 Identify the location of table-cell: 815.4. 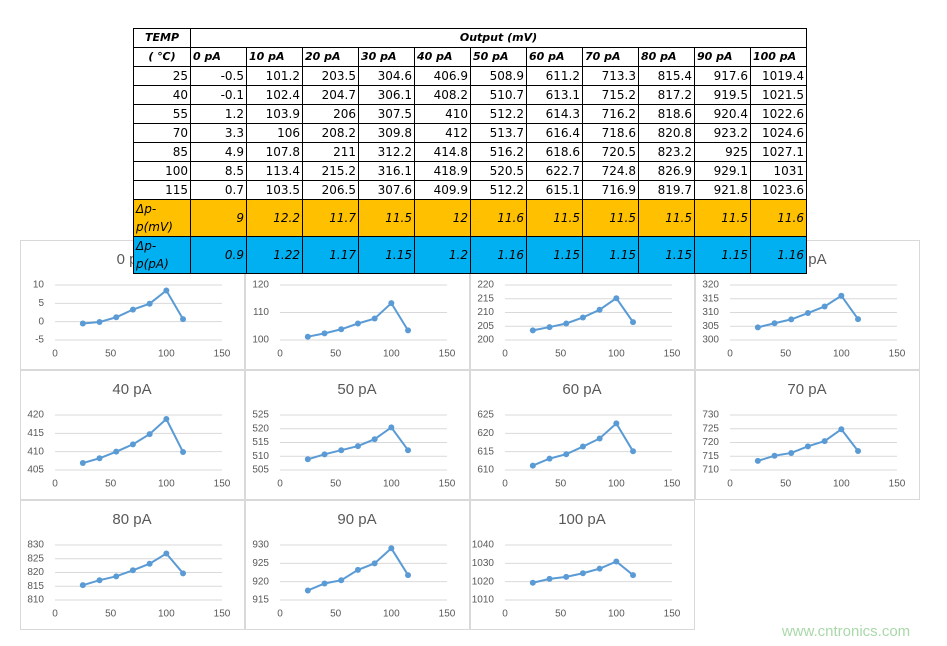
(666, 76).